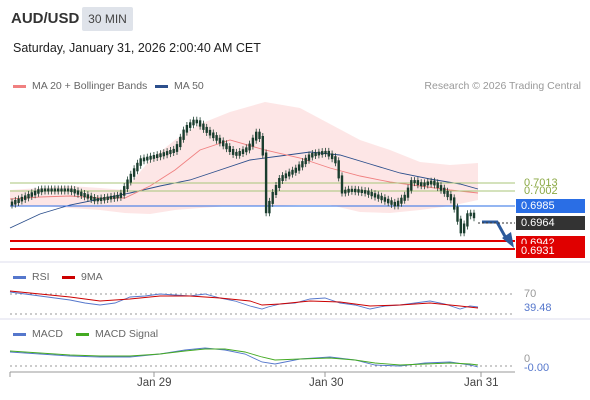  Describe the element at coordinates (502, 86) in the screenshot. I see `research-credit: Research © 2026 Trading Central` at that location.